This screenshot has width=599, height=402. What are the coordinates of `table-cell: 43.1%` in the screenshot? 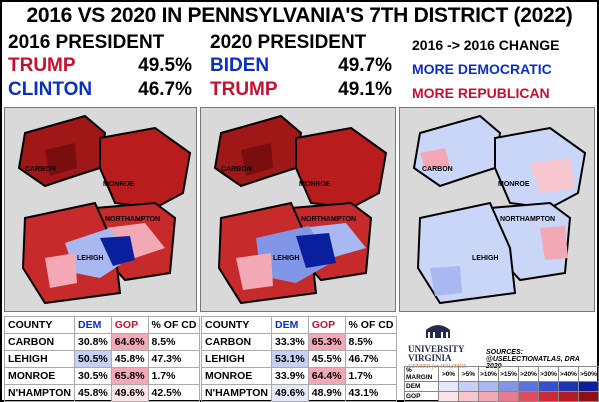 It's located at (371, 393).